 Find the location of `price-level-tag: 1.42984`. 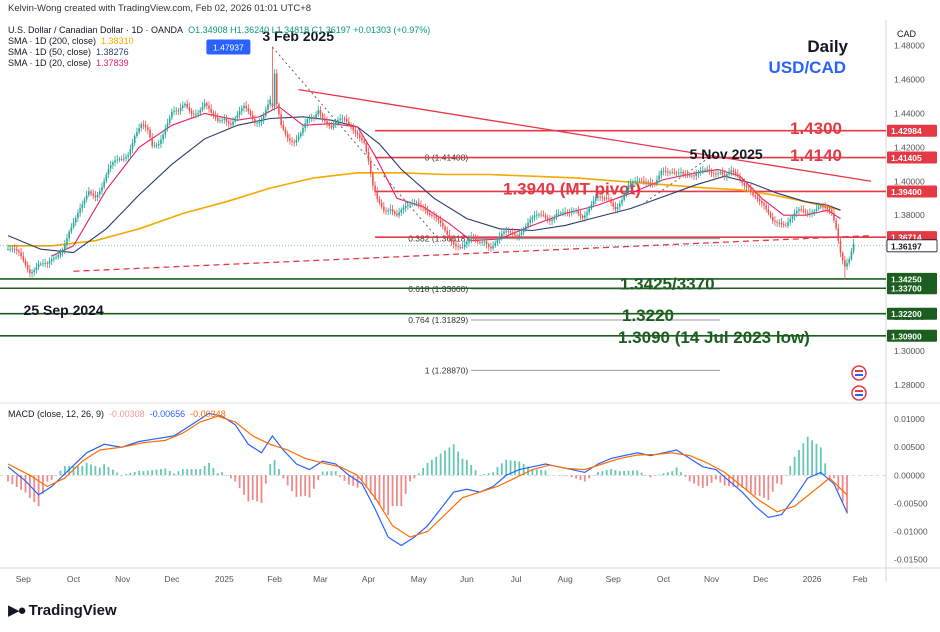

price-level-tag: 1.42984 is located at coordinates (912, 130).